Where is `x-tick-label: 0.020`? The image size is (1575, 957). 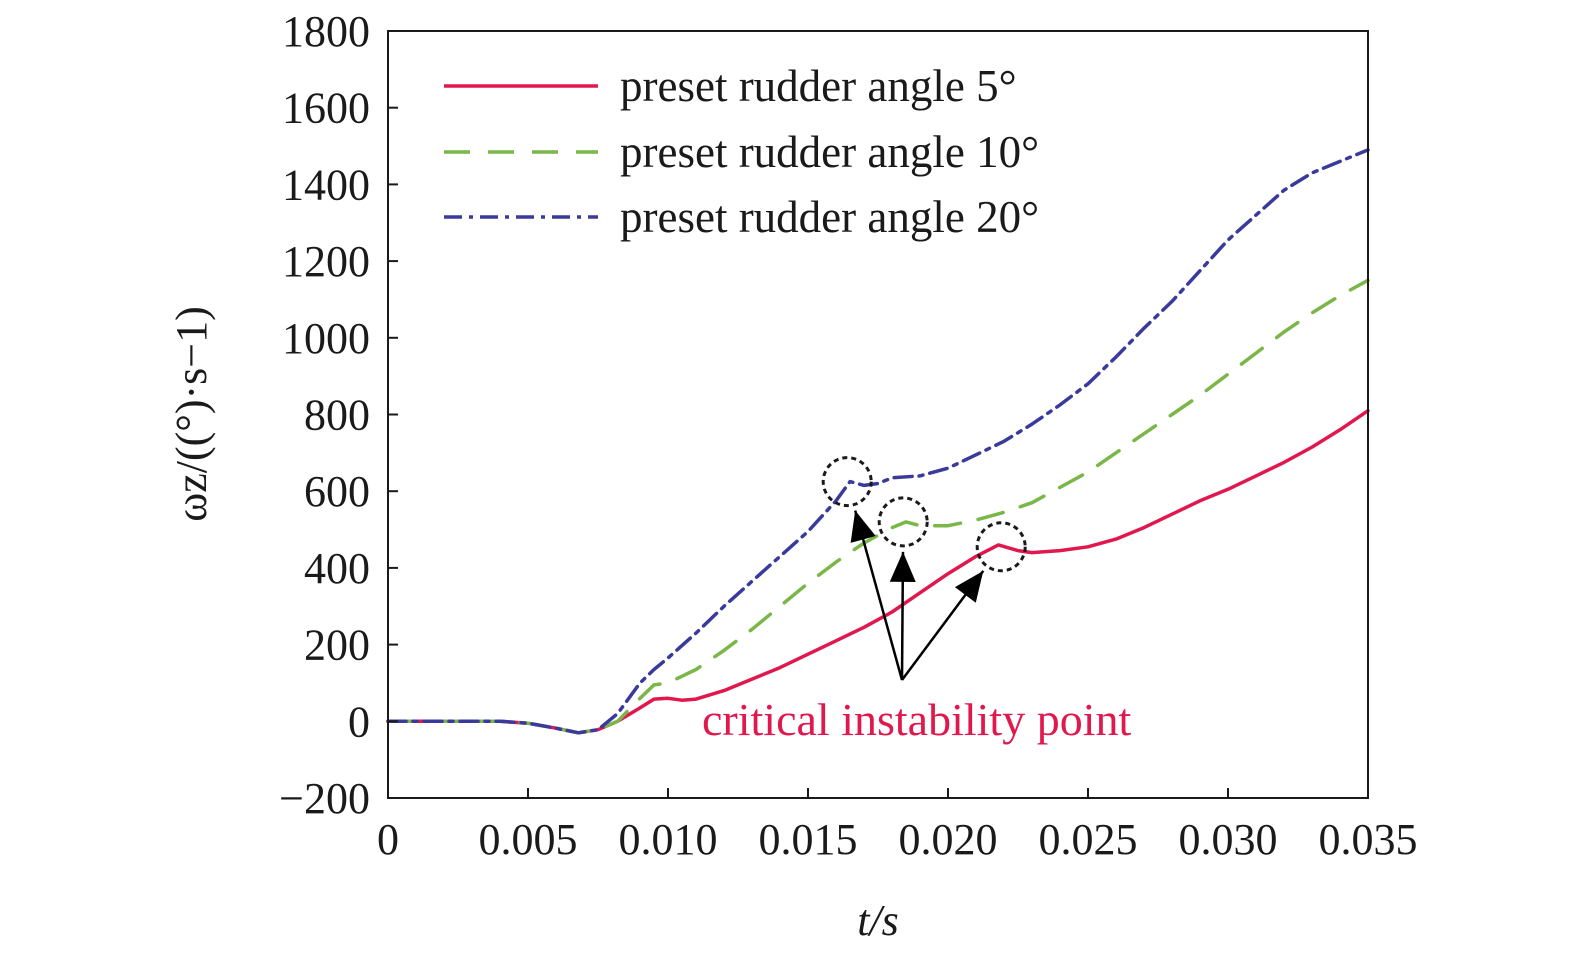
x-tick-label: 0.020 is located at coordinates (948, 839).